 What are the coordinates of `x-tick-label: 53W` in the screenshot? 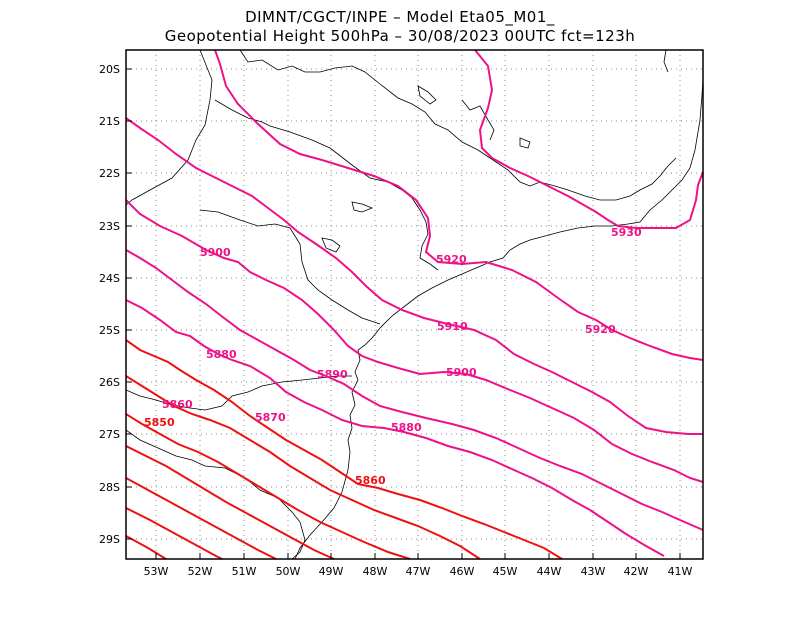 It's located at (156, 571).